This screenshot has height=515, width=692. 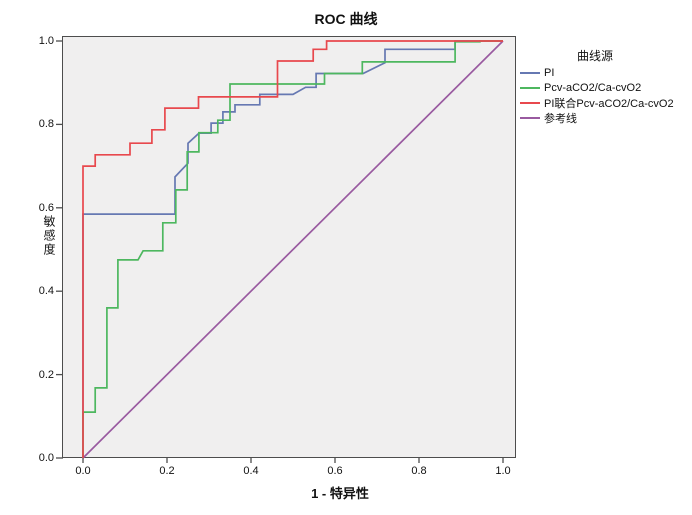 I want to click on legend-item-label: Pcv-aCO2/Ca-cvO2, so click(x=593, y=88).